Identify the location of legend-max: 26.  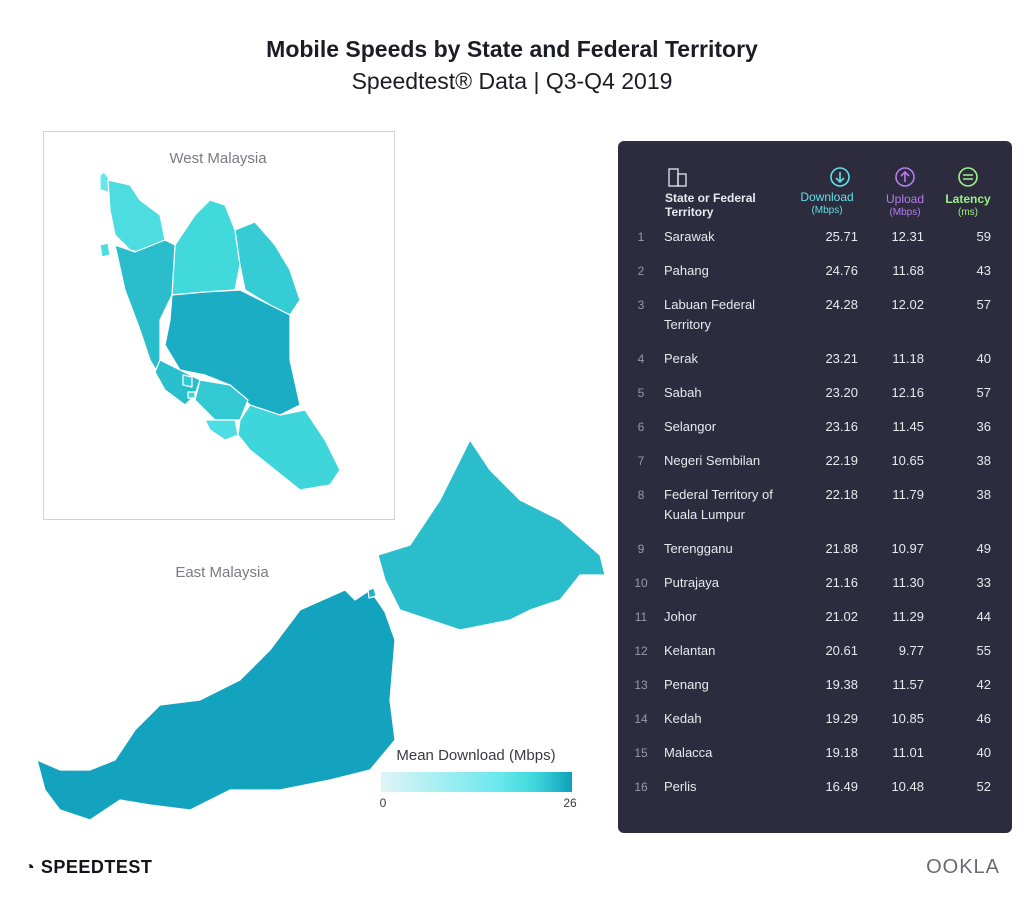
(570, 803).